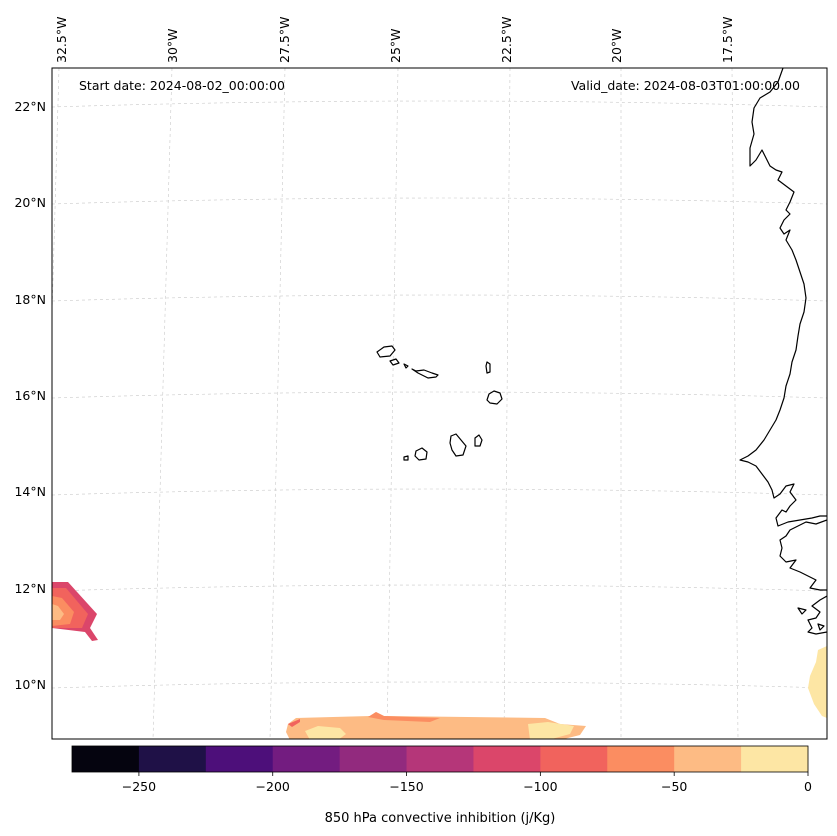 Image resolution: width=837 pixels, height=836 pixels. Describe the element at coordinates (30, 299) in the screenshot. I see `lat-tick-label: 18°N` at that location.